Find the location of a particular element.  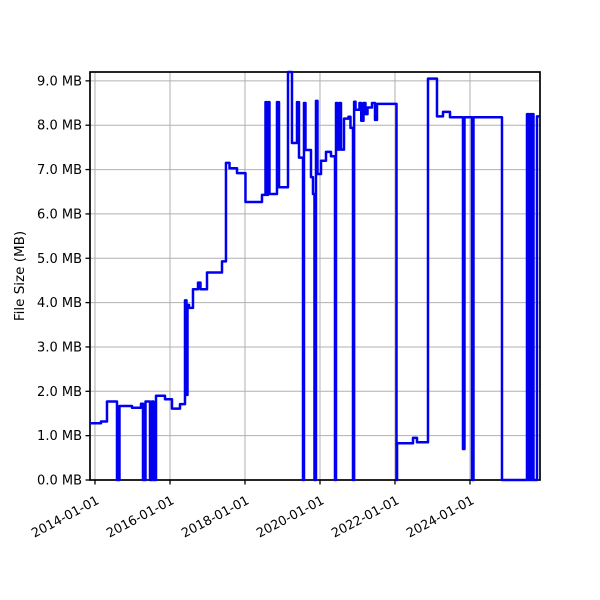

y-tick-label: 1.0 MB is located at coordinates (59, 436).